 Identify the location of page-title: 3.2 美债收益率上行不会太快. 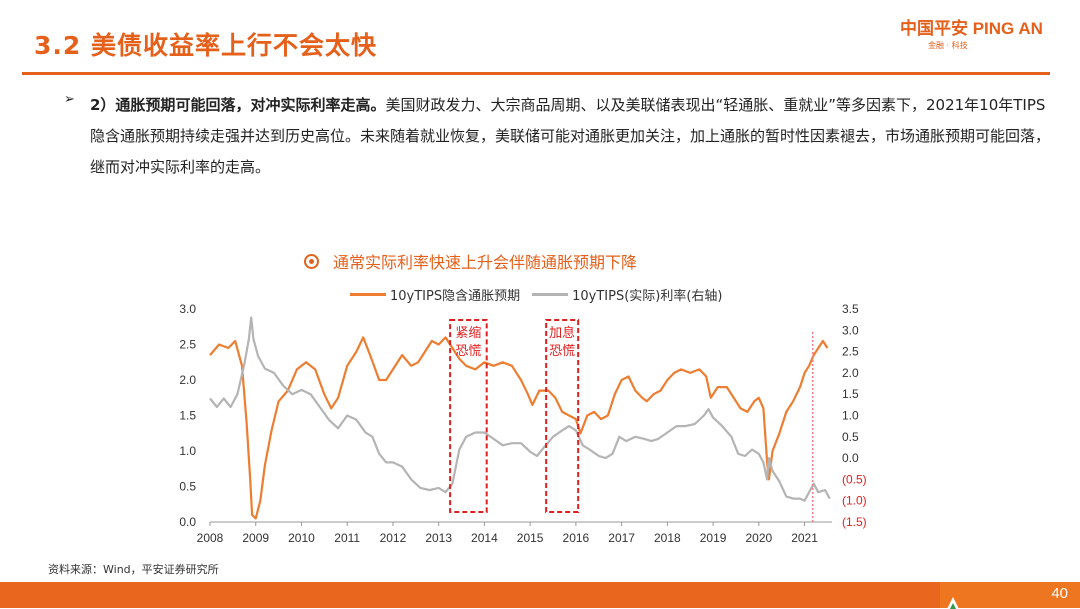
(205, 45).